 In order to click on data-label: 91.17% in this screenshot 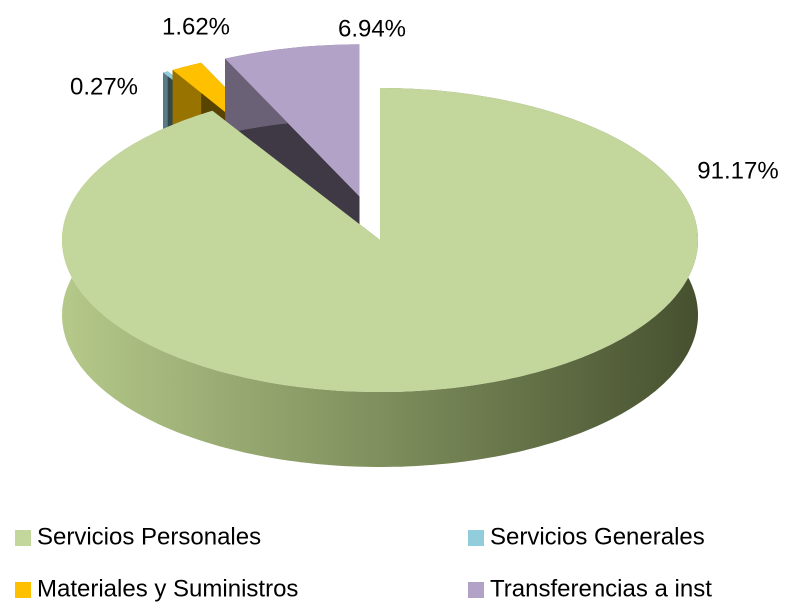, I will do `click(737, 170)`.